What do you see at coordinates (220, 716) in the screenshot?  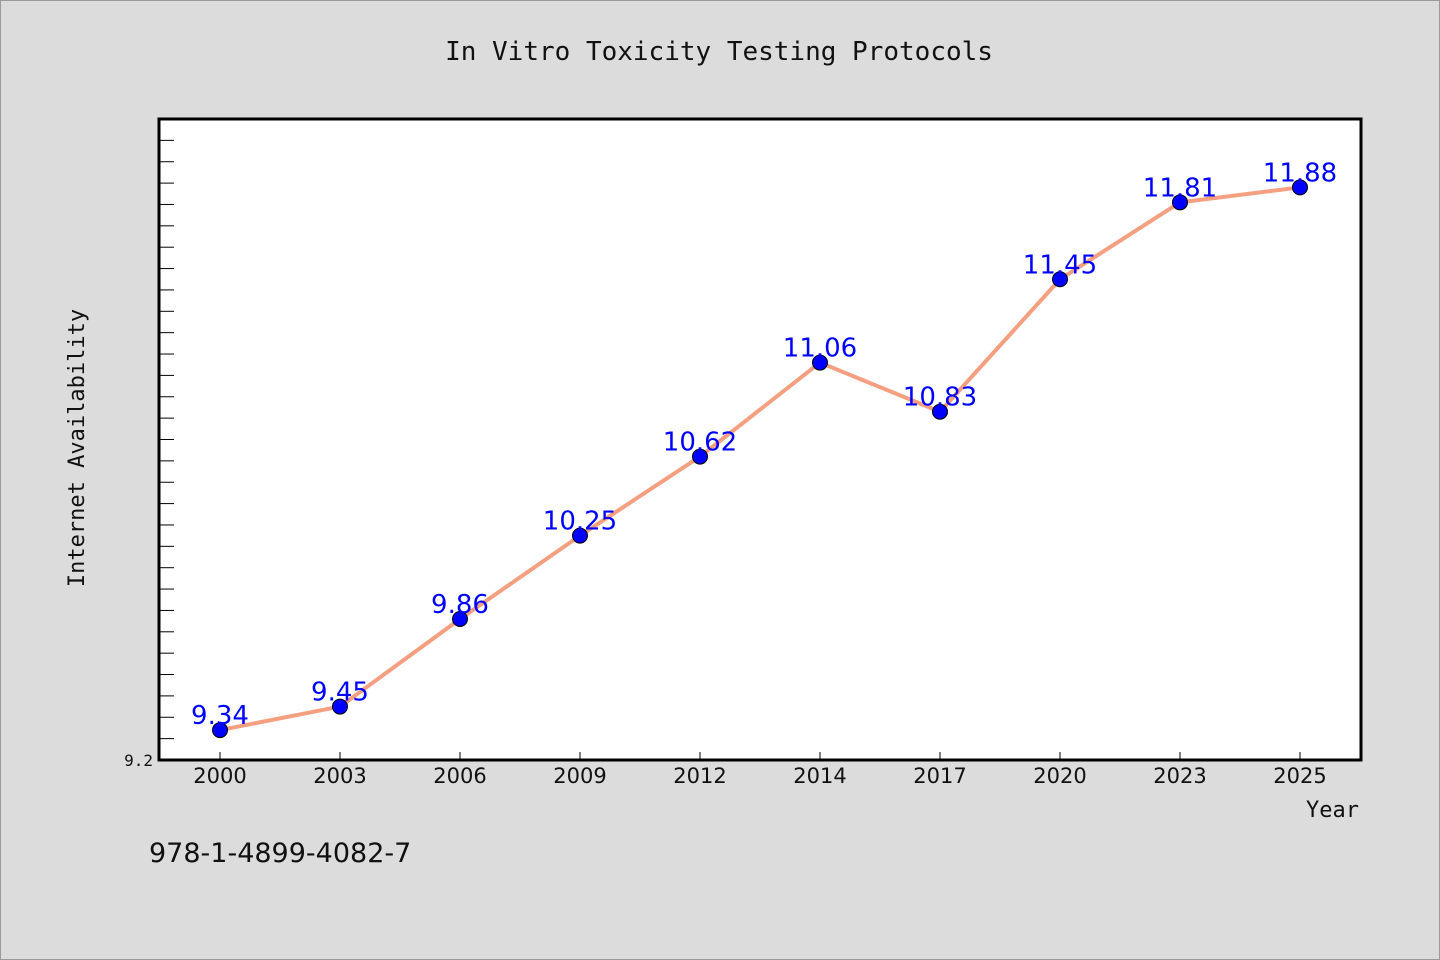 I see `data-label: 9.34` at bounding box center [220, 716].